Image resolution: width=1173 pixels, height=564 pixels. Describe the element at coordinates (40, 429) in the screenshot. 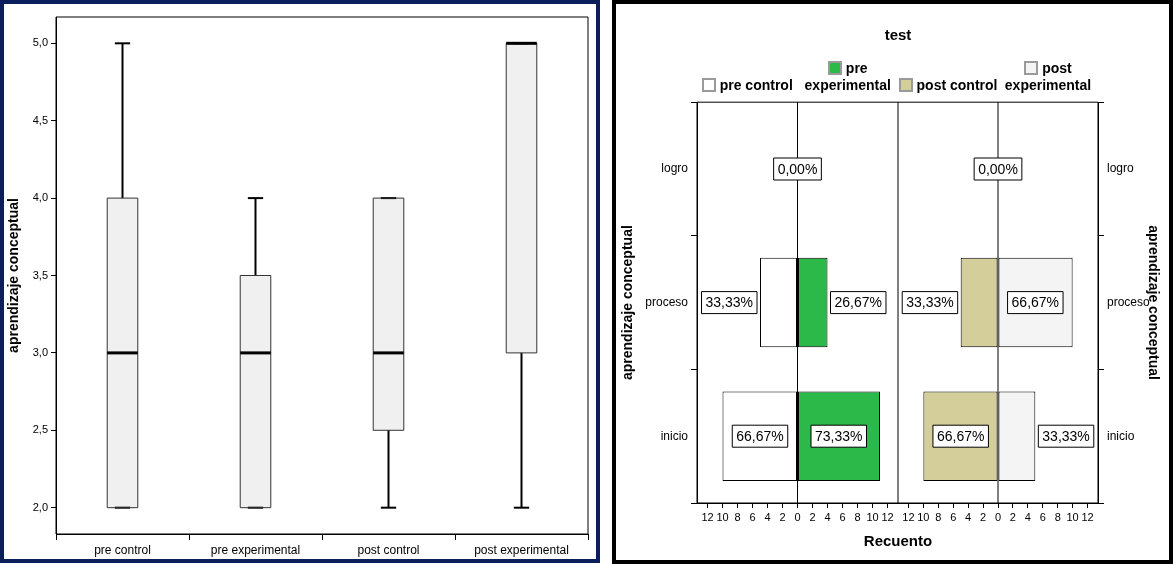

I see `y-tick-label: 2,5` at that location.